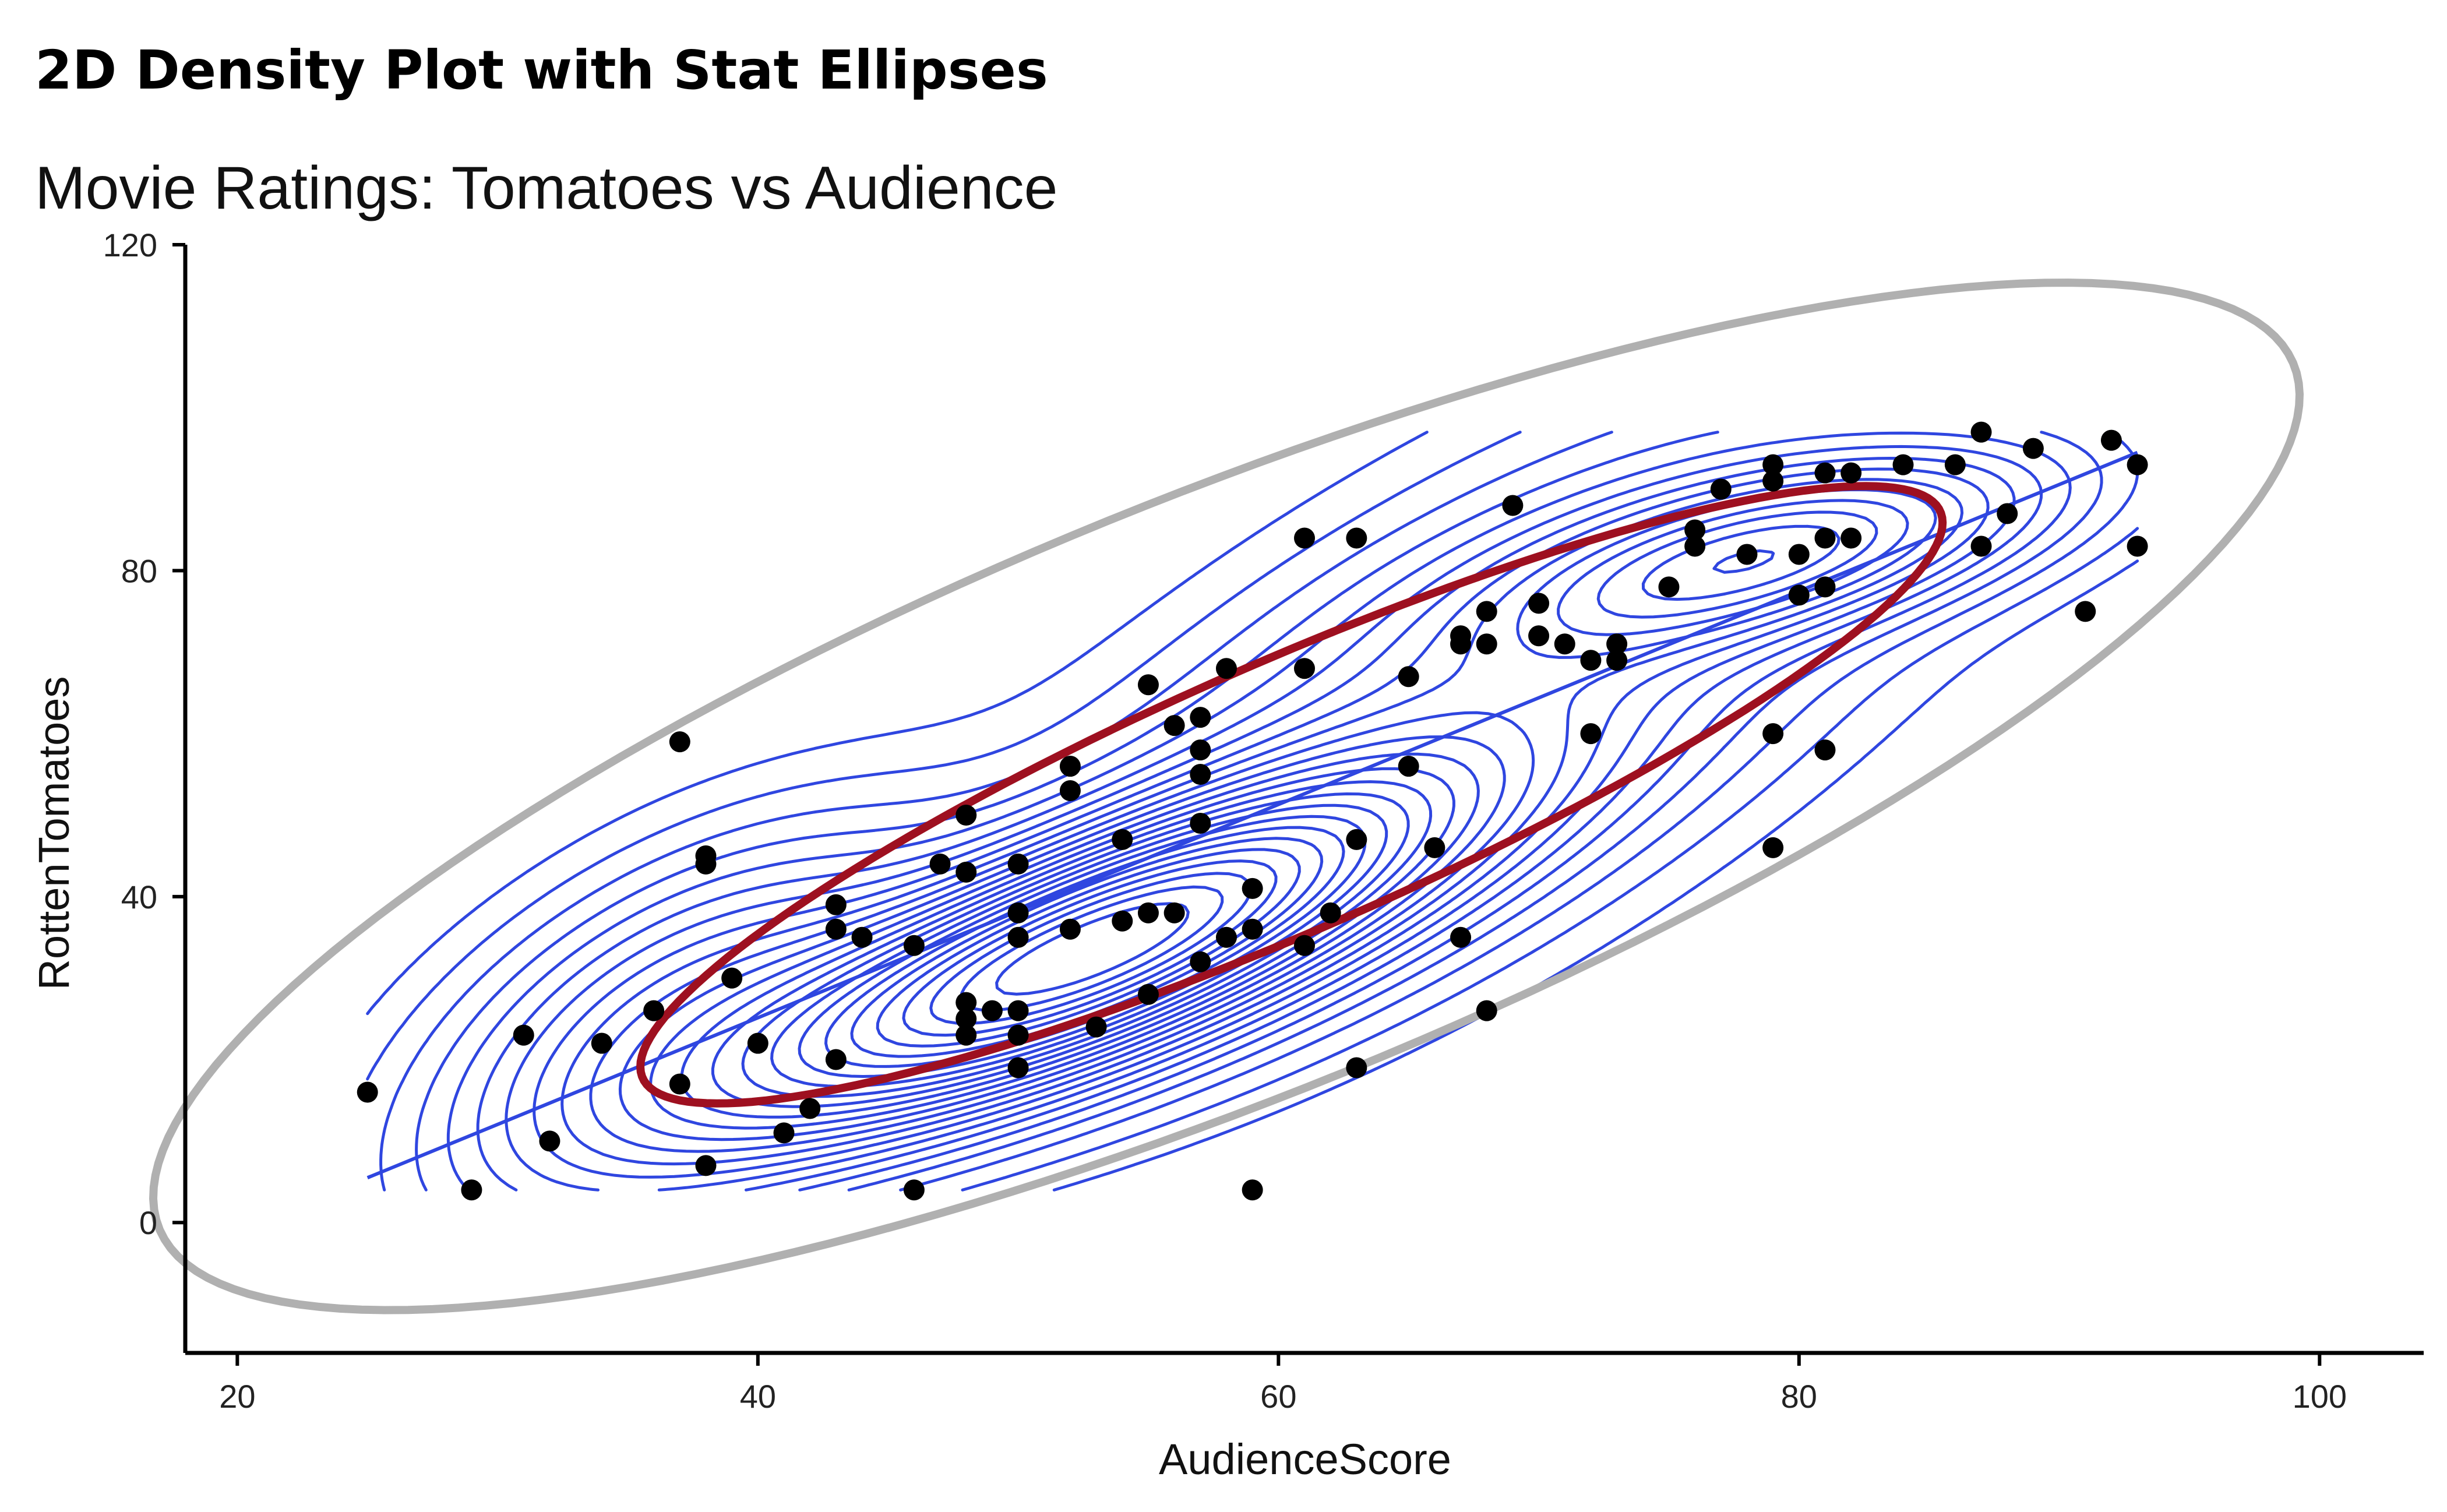 Image resolution: width=2447 pixels, height=1512 pixels. What do you see at coordinates (139, 897) in the screenshot?
I see `y-tick-label: 40` at bounding box center [139, 897].